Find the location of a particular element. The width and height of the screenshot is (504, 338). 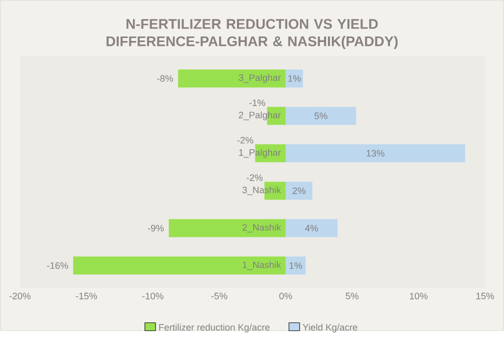

legend-label: Fertilizer reduction Kg/acre is located at coordinates (214, 328).